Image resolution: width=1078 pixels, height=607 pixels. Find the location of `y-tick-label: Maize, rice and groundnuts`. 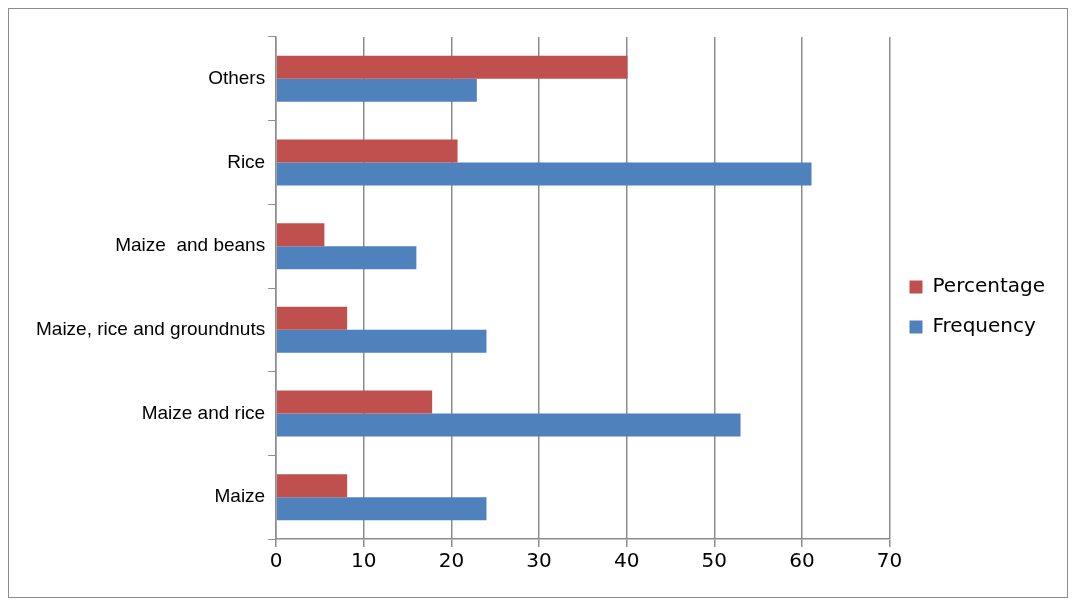

y-tick-label: Maize, rice and groundnuts is located at coordinates (151, 329).